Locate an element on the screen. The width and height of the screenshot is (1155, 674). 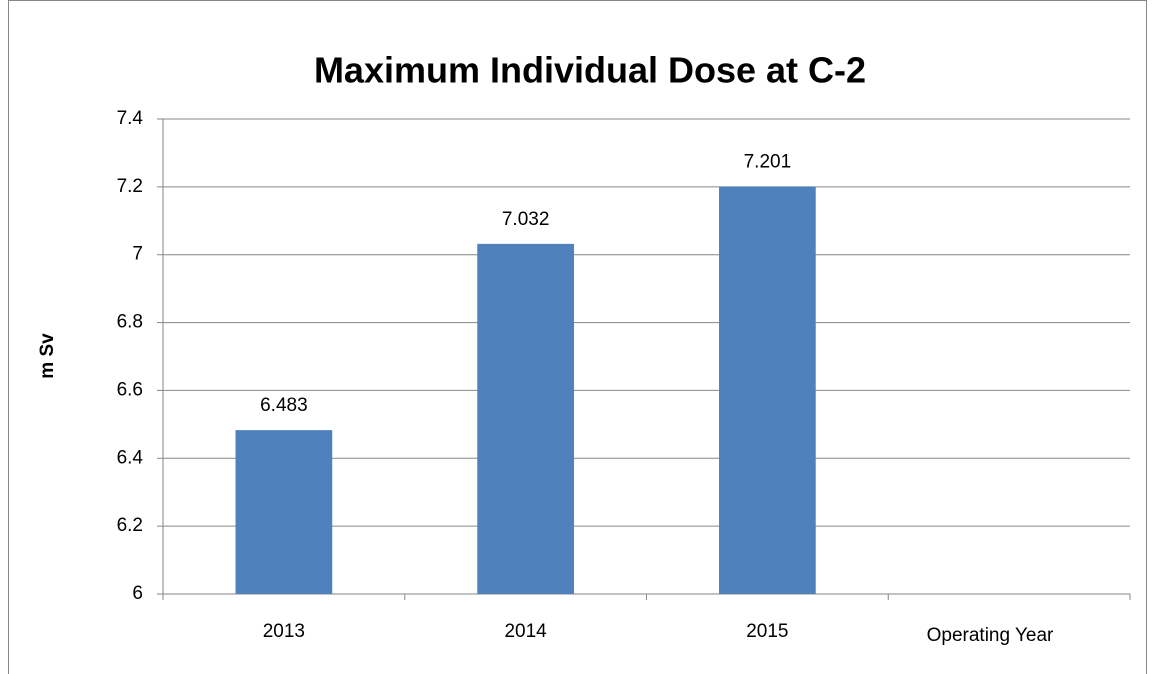
x-tick-label: 2015 is located at coordinates (767, 631).